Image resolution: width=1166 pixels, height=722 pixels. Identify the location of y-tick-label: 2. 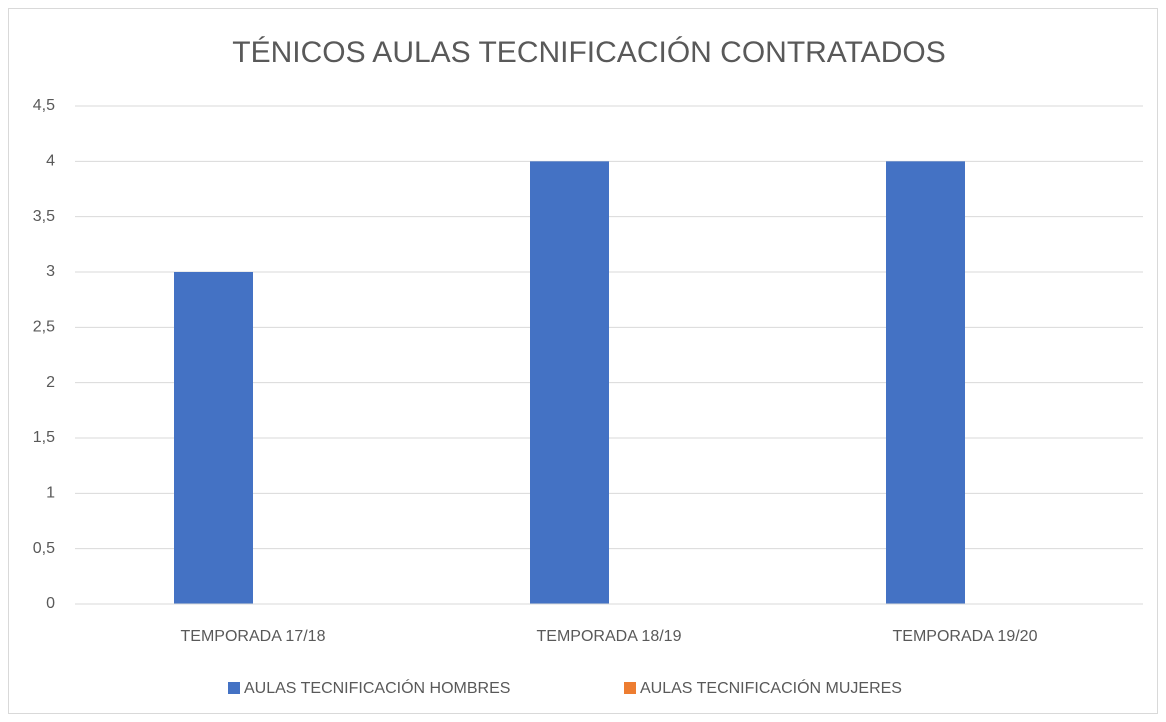
(50, 382).